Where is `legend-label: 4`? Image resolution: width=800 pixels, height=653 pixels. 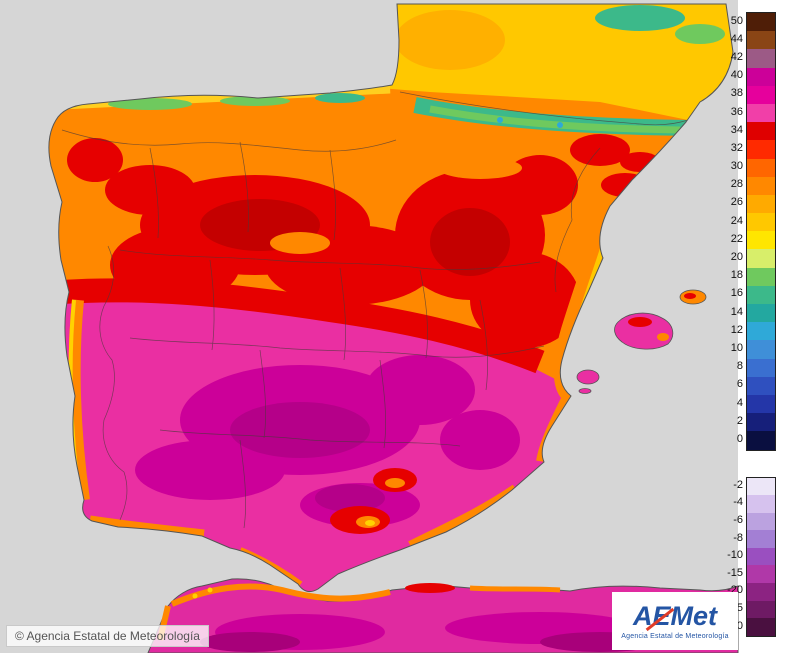
legend-label: 4 is located at coordinates (739, 402).